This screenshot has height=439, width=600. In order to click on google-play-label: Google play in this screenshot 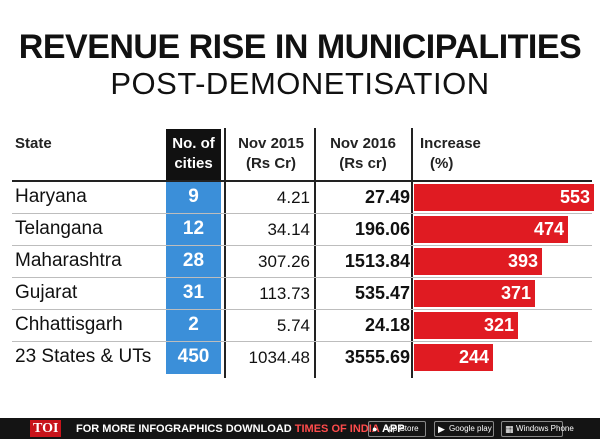, I will do `click(470, 428)`.